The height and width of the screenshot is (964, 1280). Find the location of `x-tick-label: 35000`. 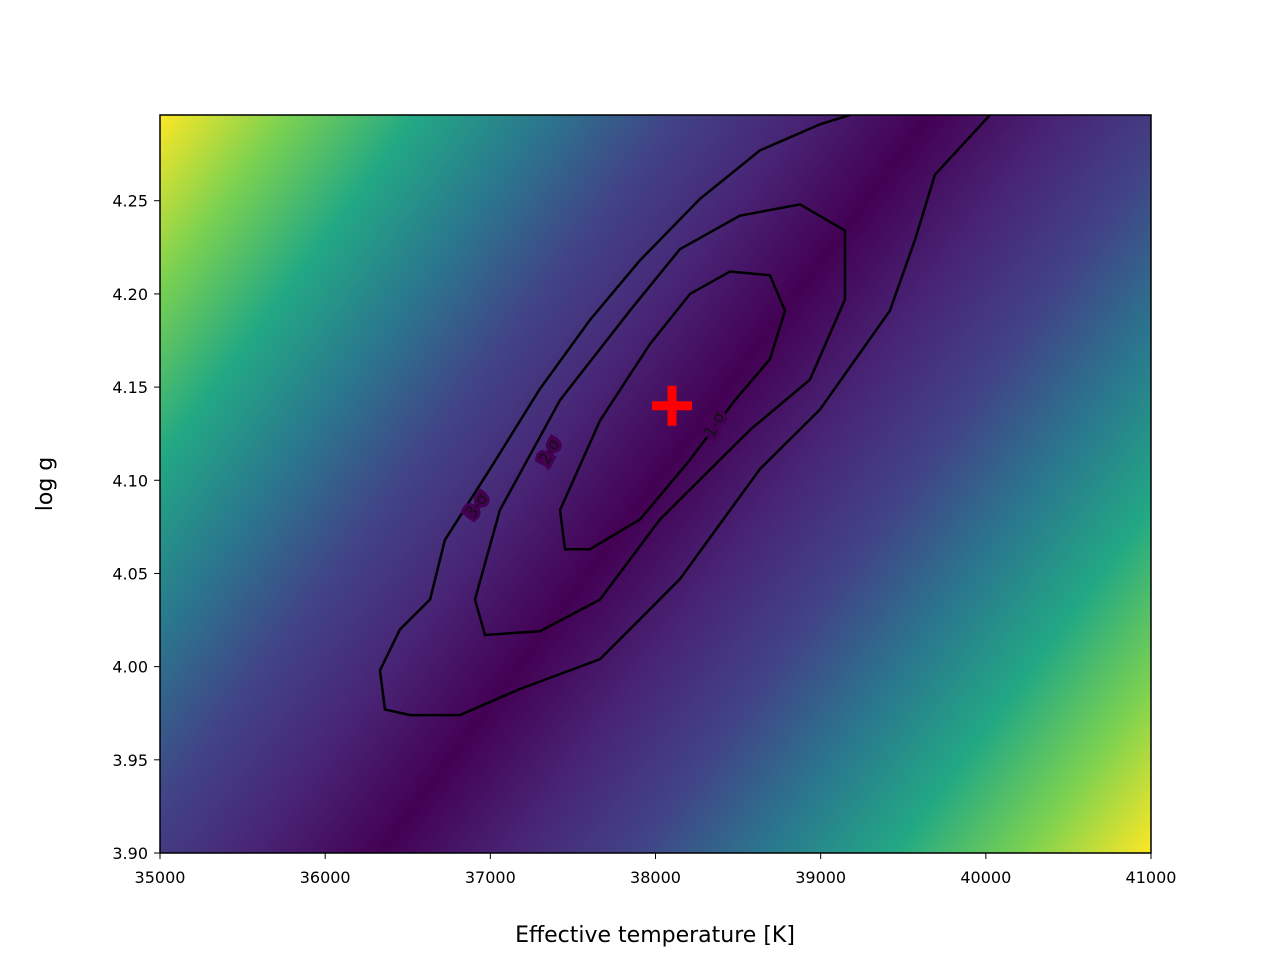

x-tick-label: 35000 is located at coordinates (160, 877).